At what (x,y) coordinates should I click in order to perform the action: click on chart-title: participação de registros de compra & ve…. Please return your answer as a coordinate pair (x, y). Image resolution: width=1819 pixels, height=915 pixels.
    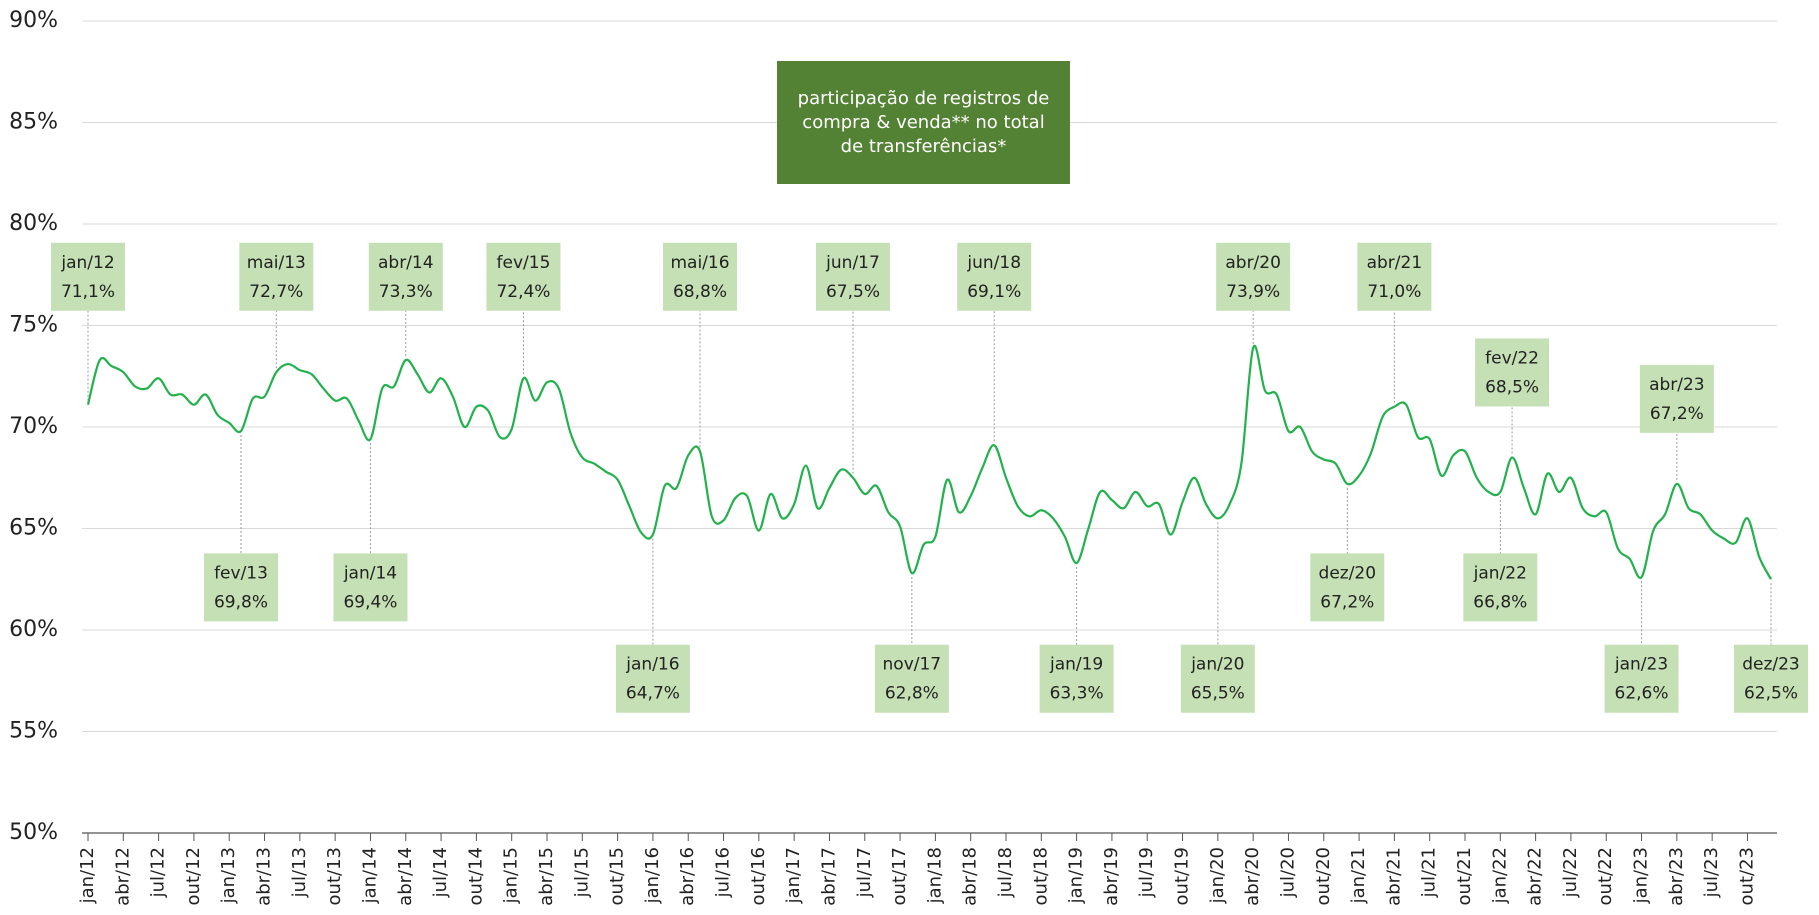
    Looking at the image, I should click on (923, 122).